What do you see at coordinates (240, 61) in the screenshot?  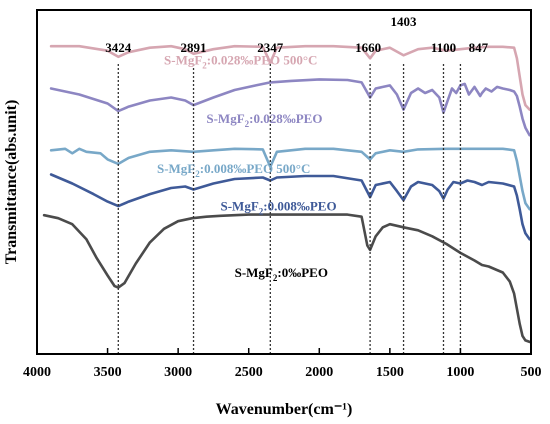 I see `curve-label-1: S-MgF2:0.028‰PEO 500°C` at bounding box center [240, 61].